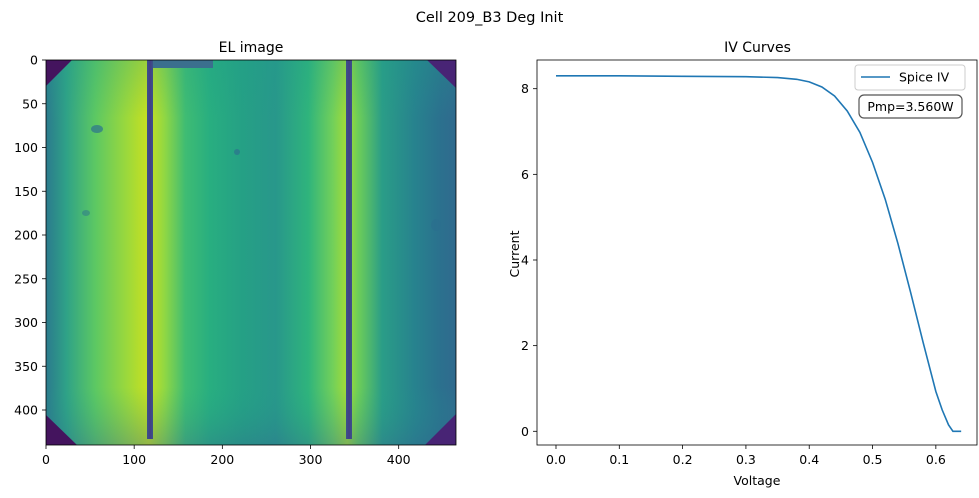 The width and height of the screenshot is (979, 498). I want to click on legend-label: Spice IV, so click(924, 77).